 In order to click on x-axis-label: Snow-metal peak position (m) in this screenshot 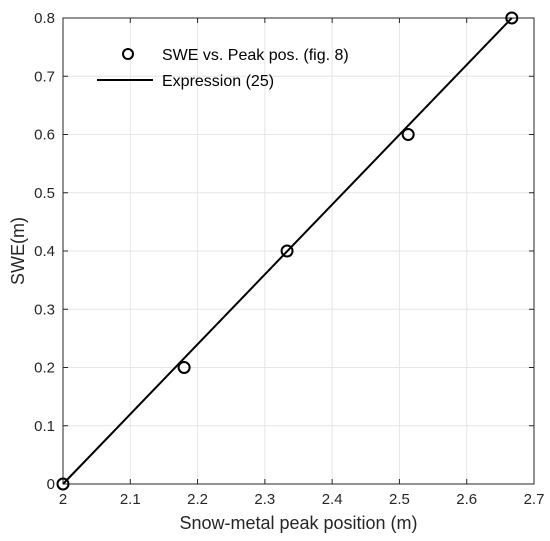, I will do `click(298, 523)`.